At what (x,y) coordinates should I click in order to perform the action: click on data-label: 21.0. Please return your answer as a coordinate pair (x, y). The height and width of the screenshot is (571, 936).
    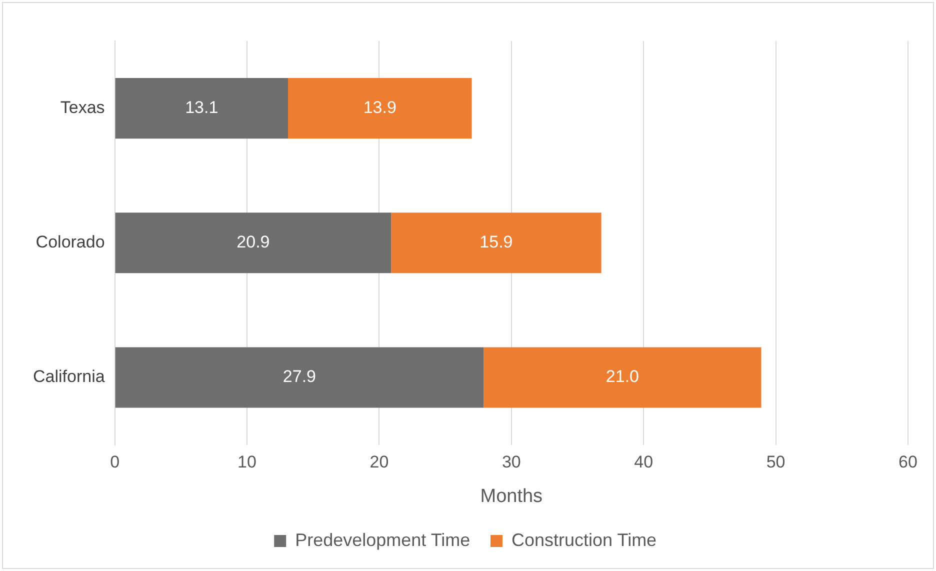
    Looking at the image, I should click on (622, 376).